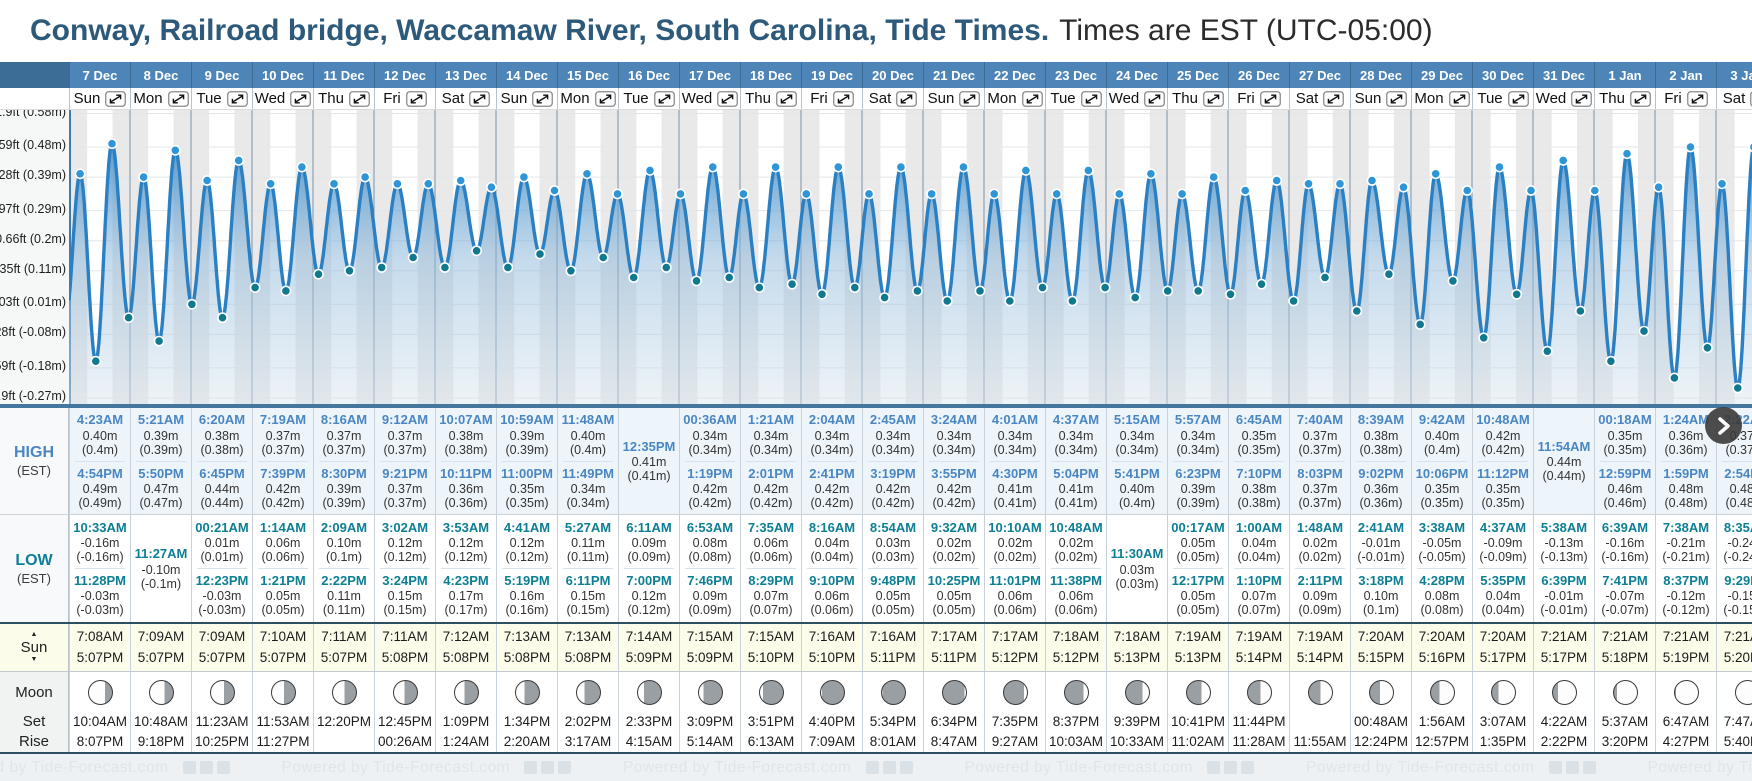 The width and height of the screenshot is (1752, 781). I want to click on tide-height-m2: (0.06m), so click(771, 557).